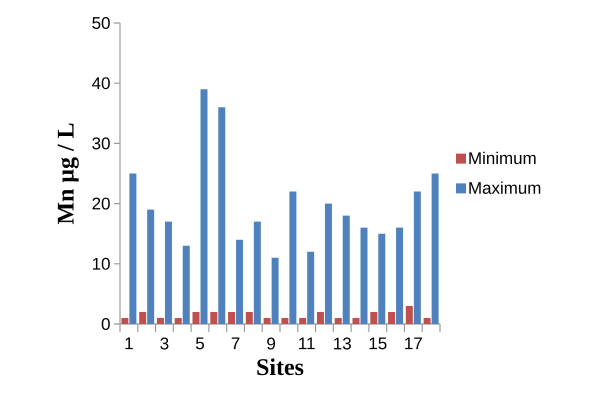 This screenshot has width=616, height=418. Describe the element at coordinates (101, 264) in the screenshot. I see `y-tick-label: 10` at that location.